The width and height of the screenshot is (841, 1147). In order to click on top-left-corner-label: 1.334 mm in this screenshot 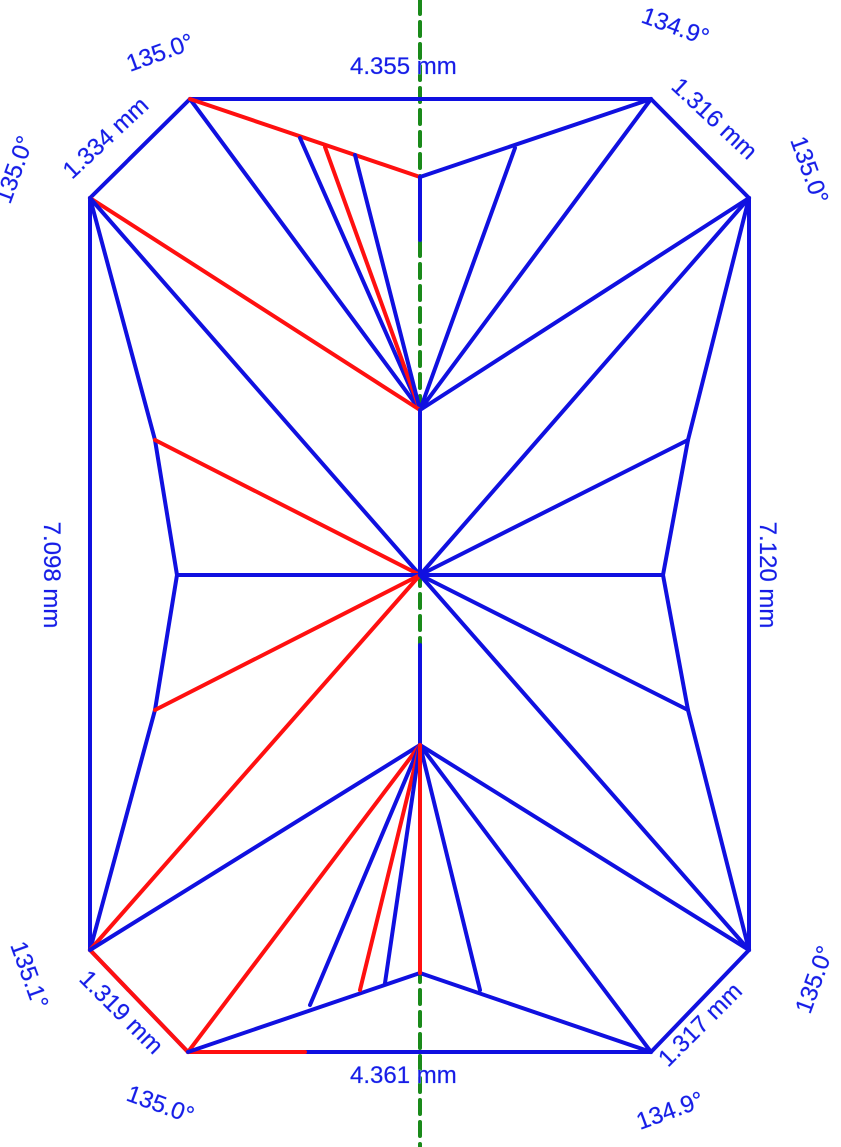, I will do `click(106, 138)`.